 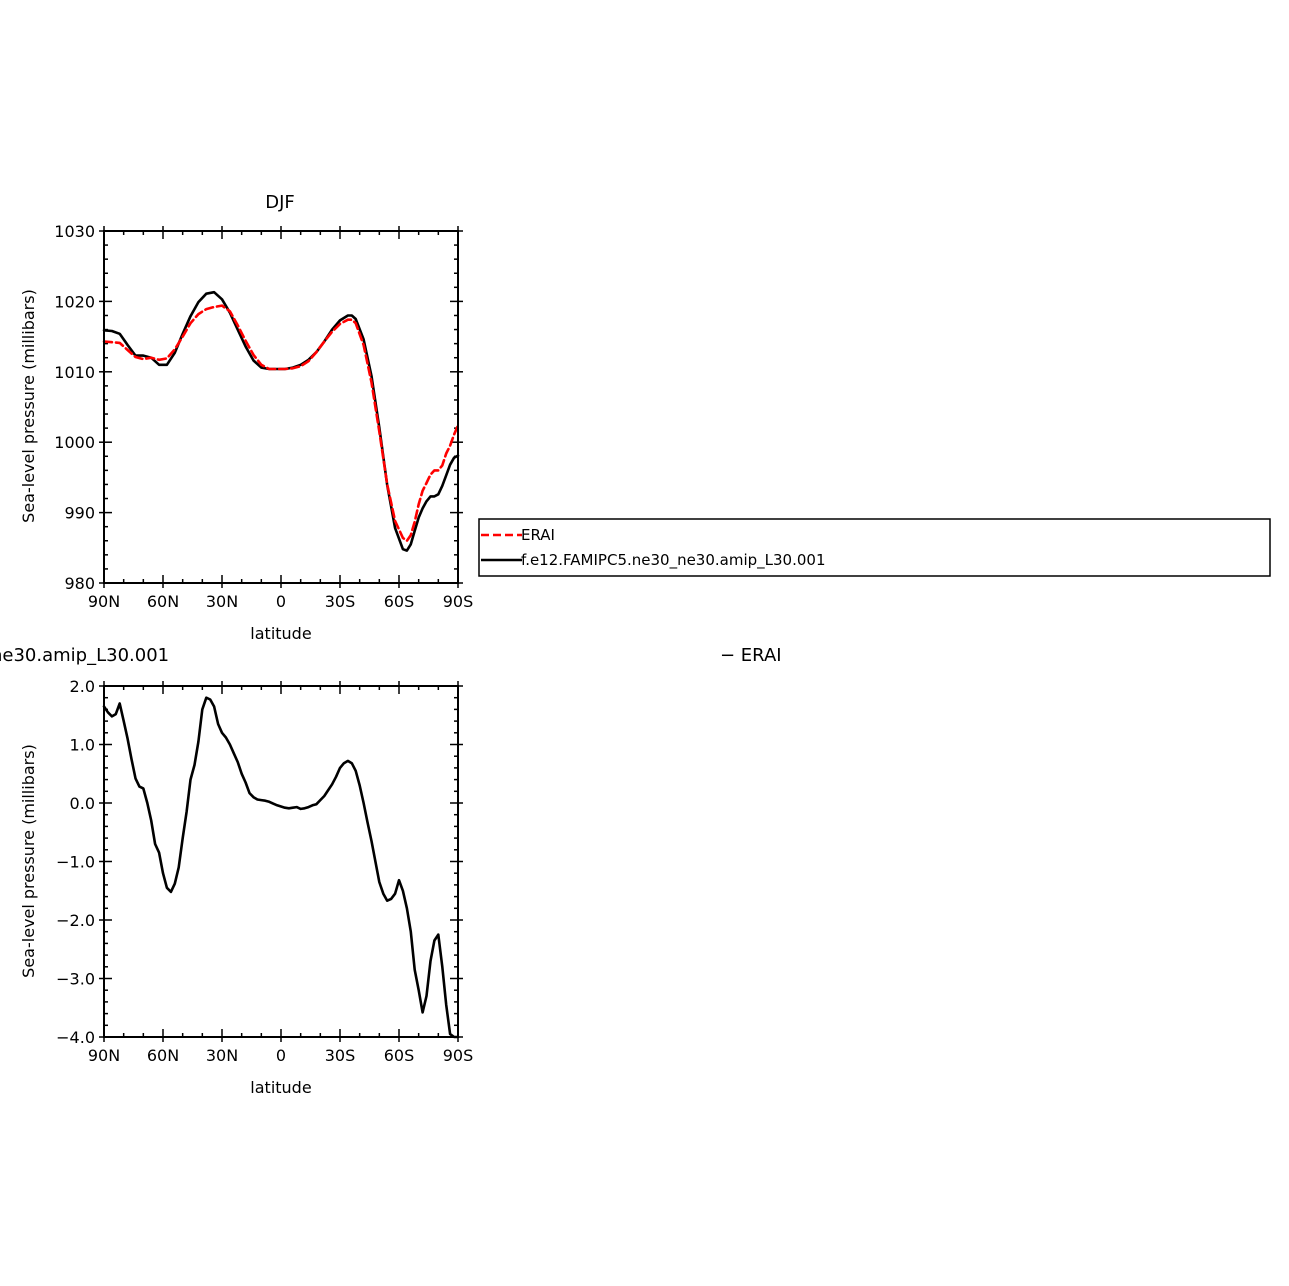 I want to click on chart-title-right: − ERAI, so click(x=751, y=655).